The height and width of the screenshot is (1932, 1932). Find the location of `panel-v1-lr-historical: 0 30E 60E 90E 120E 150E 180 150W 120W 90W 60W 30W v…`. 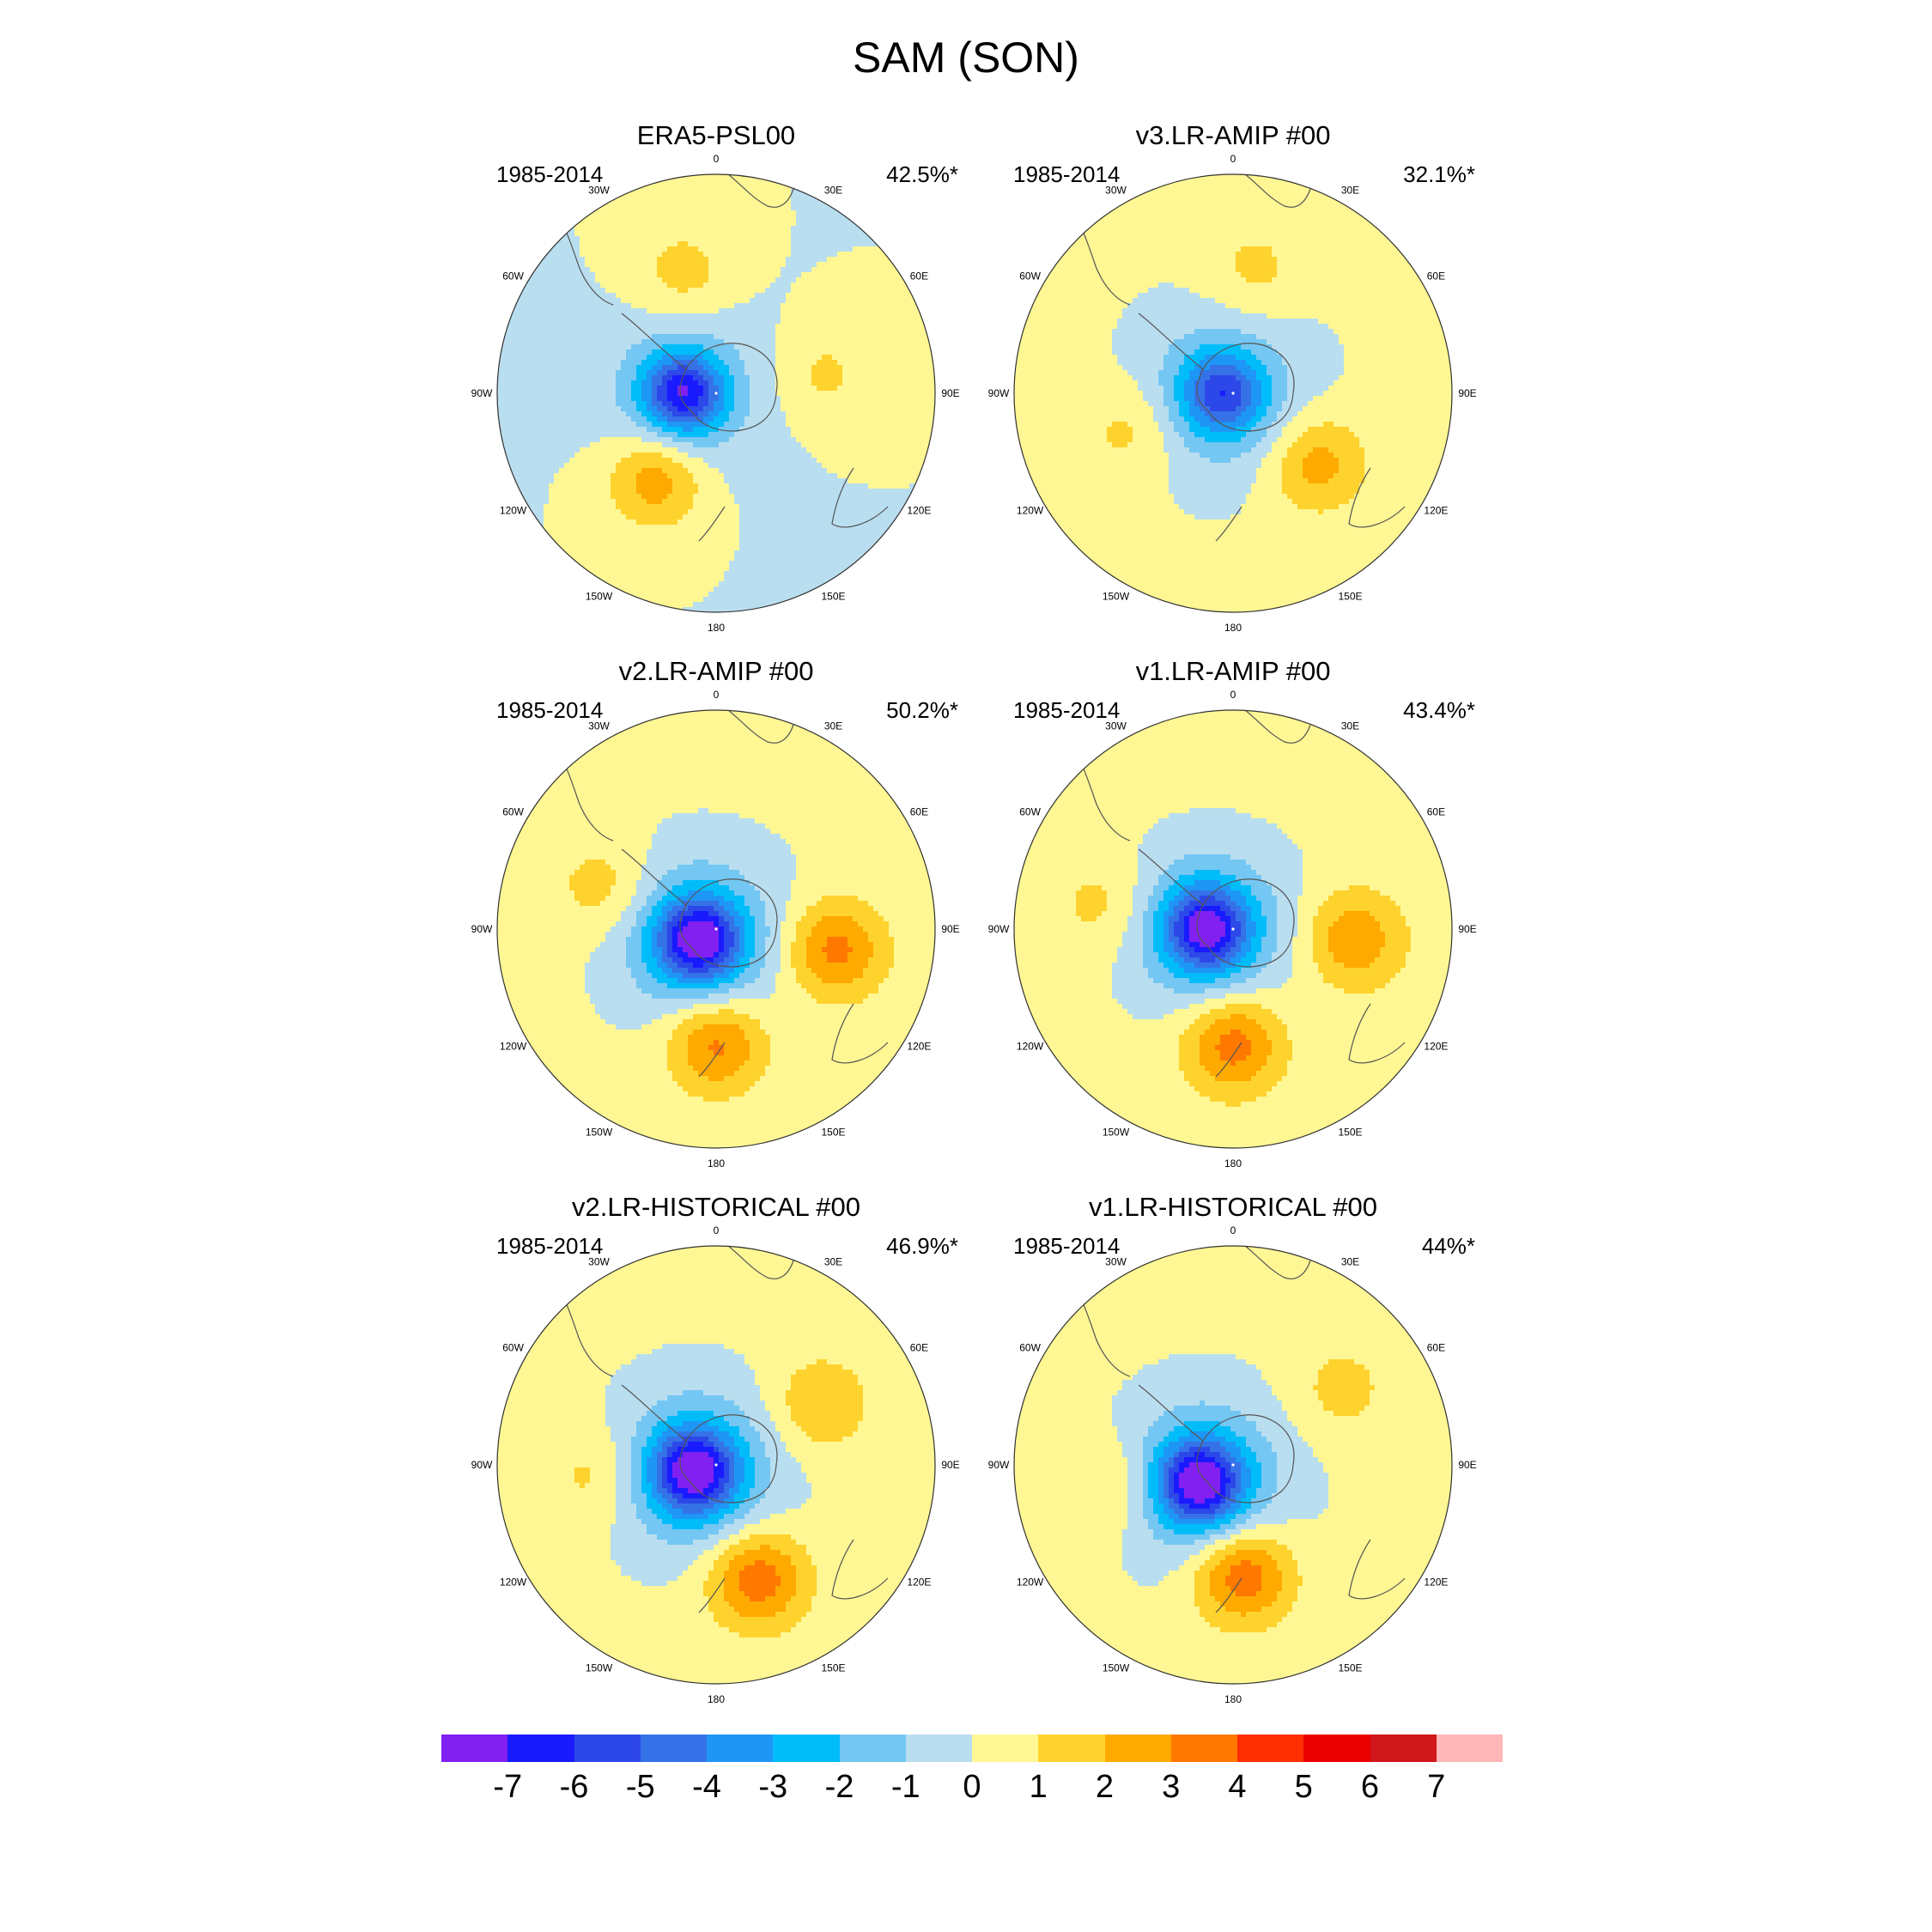

panel-v1-lr-historical: 0 30E 60E 90E 120E 150E 180 150W 120W 90W 60W 30W v… is located at coordinates (1233, 1449).